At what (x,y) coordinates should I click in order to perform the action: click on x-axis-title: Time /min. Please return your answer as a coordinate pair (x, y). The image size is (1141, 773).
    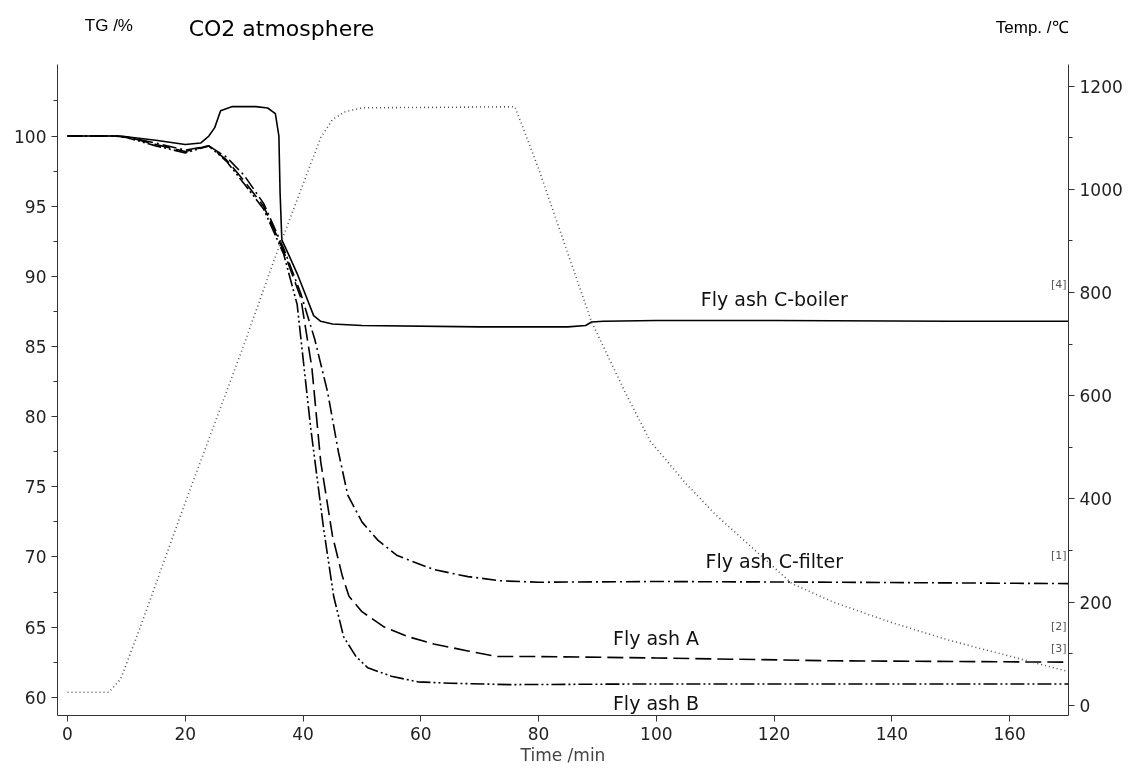
    Looking at the image, I should click on (562, 754).